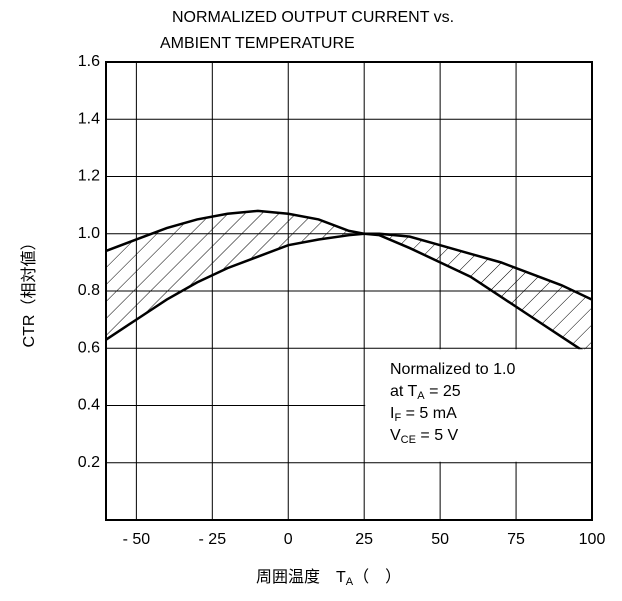  Describe the element at coordinates (478, 405) in the screenshot. I see `annotation-box` at that location.